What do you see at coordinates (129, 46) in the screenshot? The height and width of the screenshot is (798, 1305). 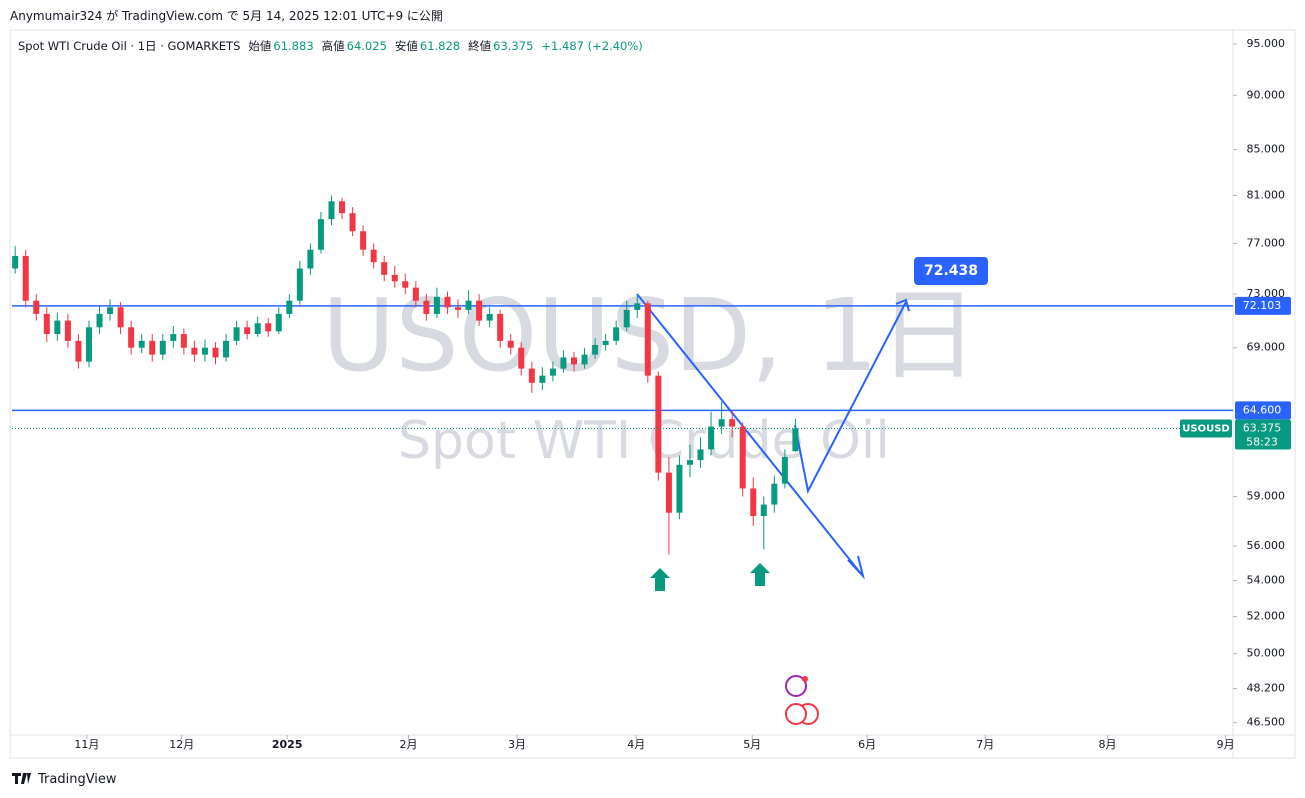 I see `legend-title: Spot WTI Crude Oil · 1日 · GOMARKETS` at bounding box center [129, 46].